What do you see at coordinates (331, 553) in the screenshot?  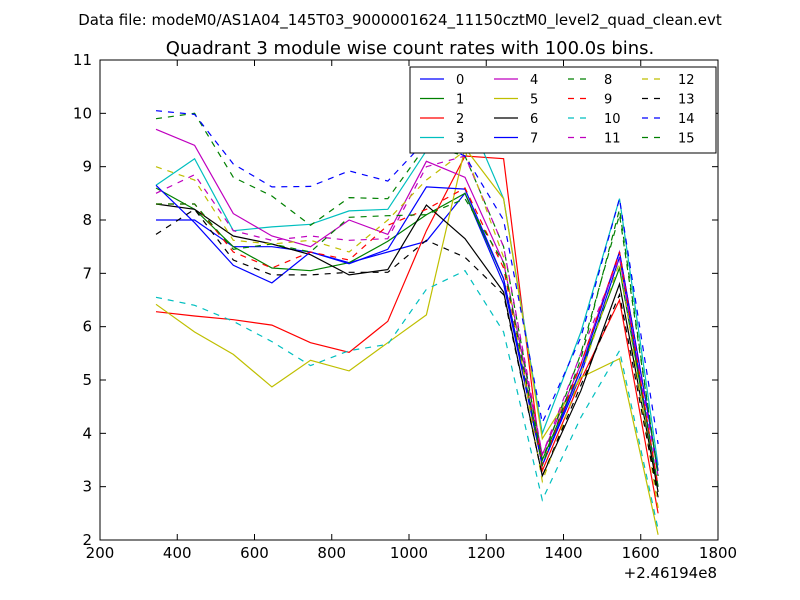 I see `x-tick-label: 800` at bounding box center [331, 553].